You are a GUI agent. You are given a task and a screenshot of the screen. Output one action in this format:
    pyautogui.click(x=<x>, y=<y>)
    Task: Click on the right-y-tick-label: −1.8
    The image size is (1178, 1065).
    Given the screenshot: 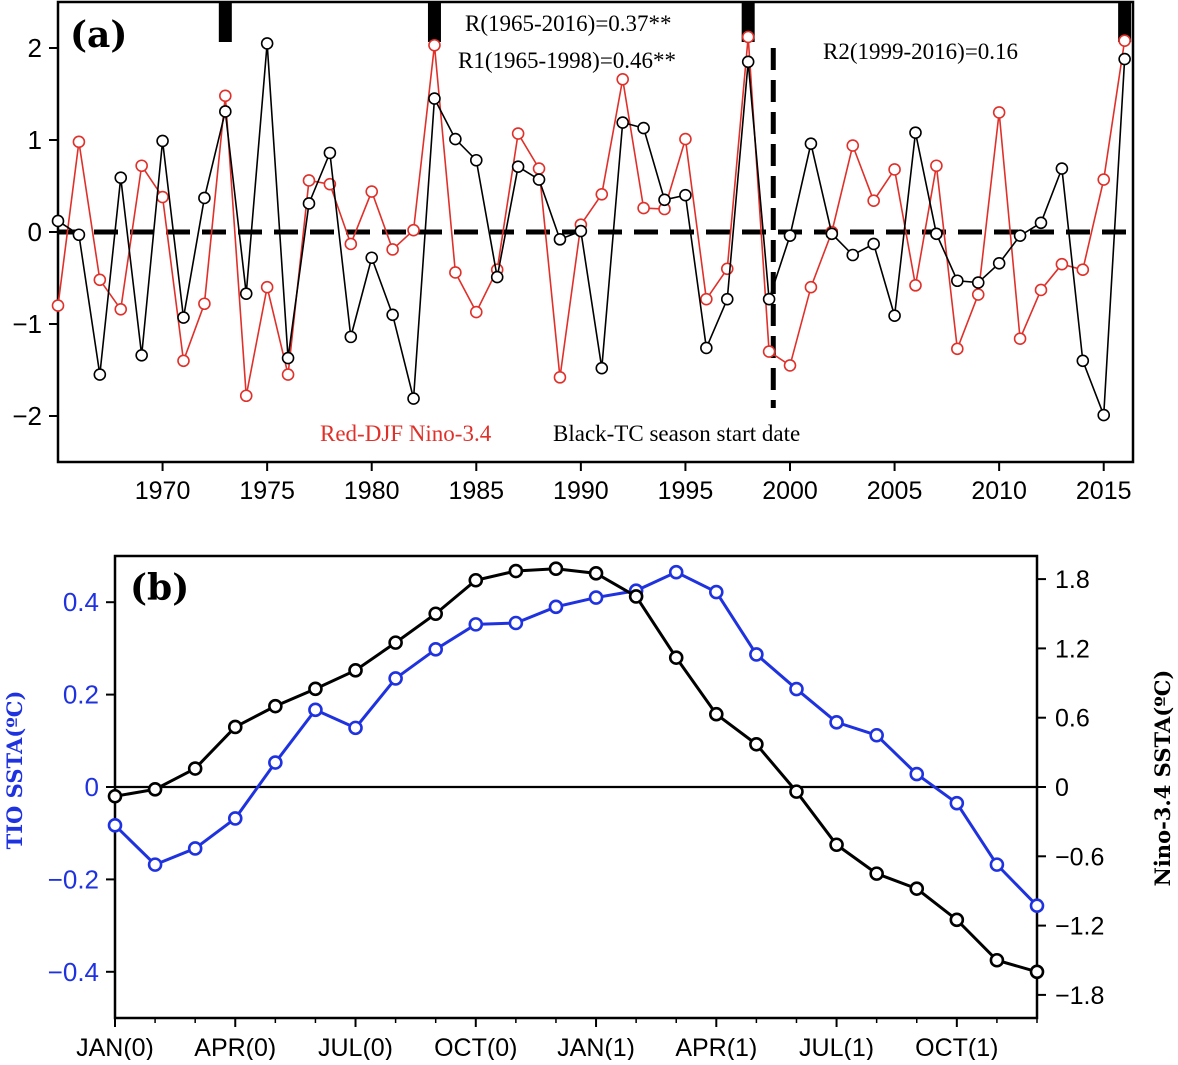 What is the action you would take?
    pyautogui.click(x=1079, y=996)
    